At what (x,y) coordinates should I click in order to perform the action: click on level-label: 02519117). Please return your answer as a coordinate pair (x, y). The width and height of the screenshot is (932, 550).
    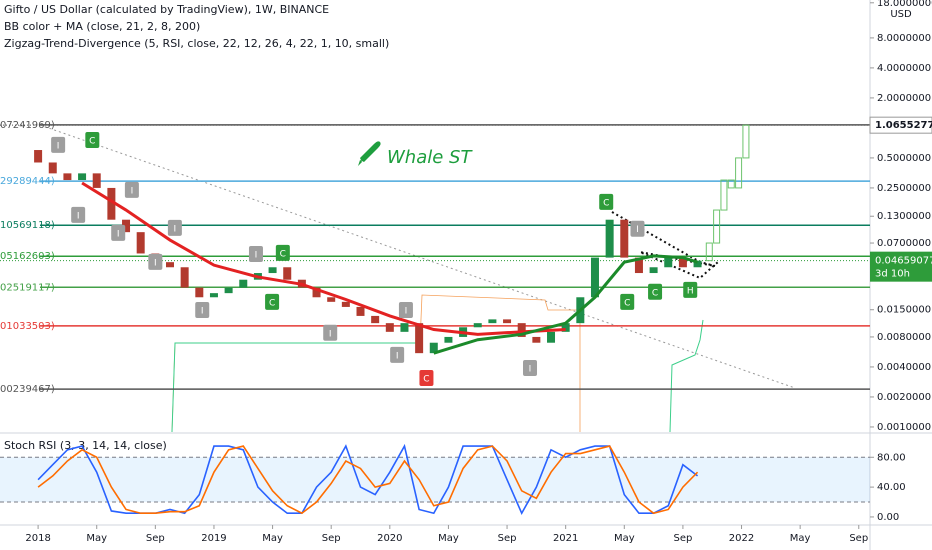
    Looking at the image, I should click on (27, 287).